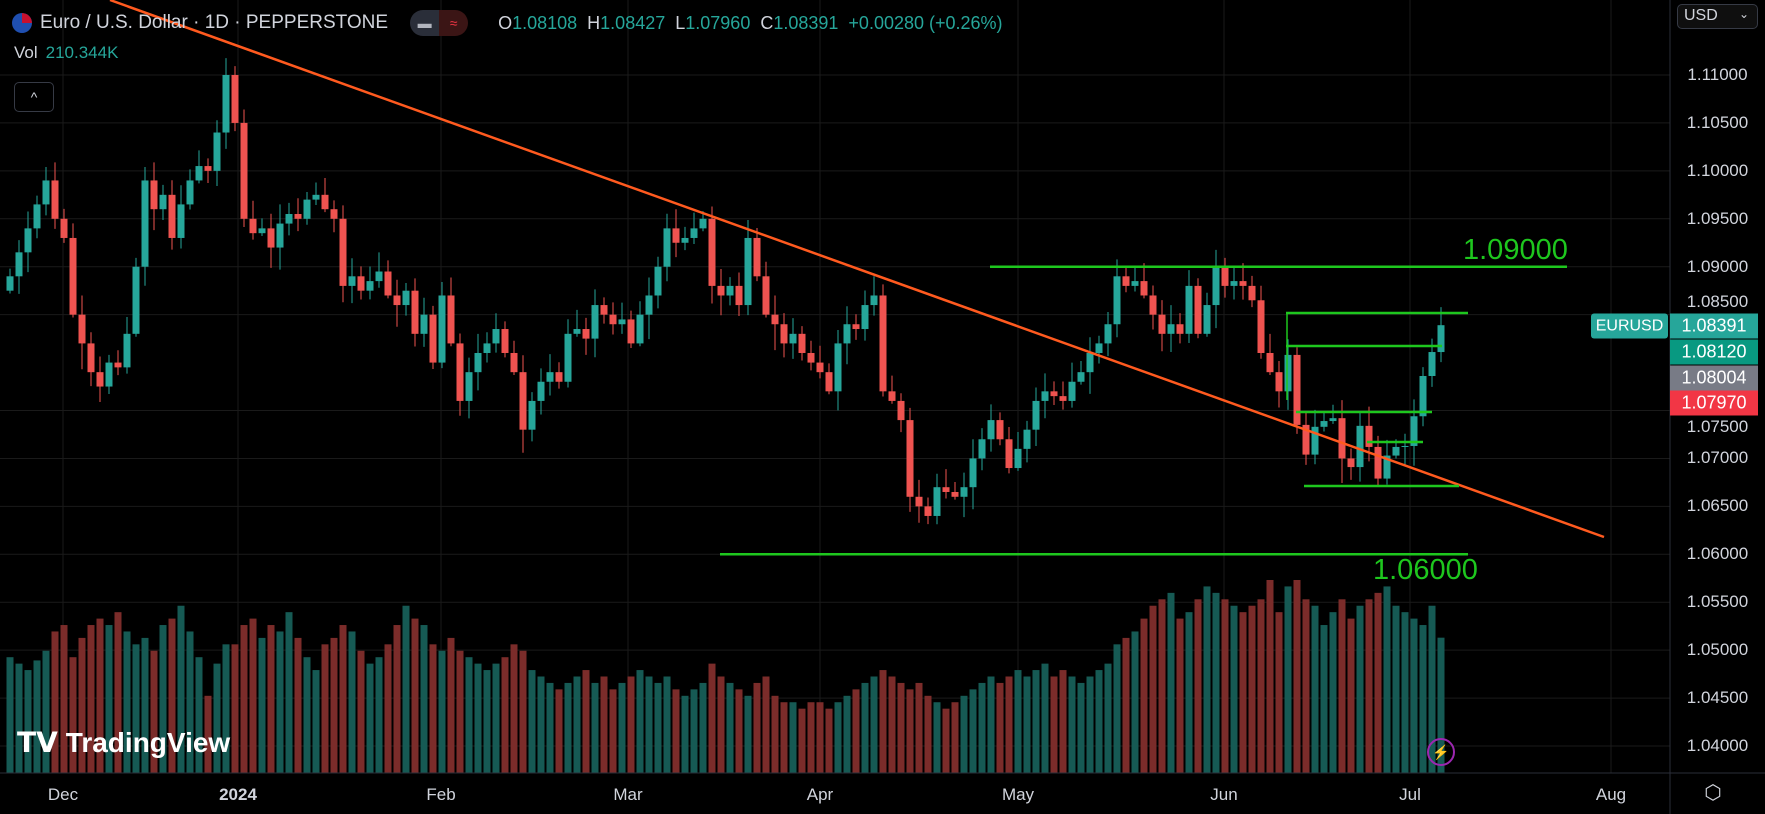  Describe the element at coordinates (66, 53) in the screenshot. I see `volume-legend: Vol 210.344K` at that location.